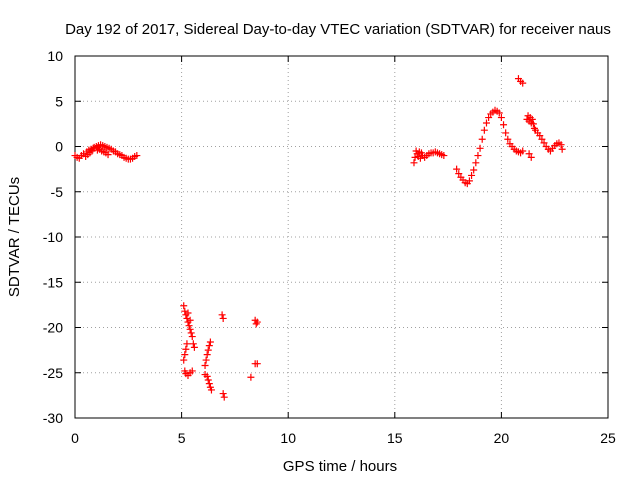 The height and width of the screenshot is (480, 640). What do you see at coordinates (75, 438) in the screenshot?
I see `x-tick-label: 0` at bounding box center [75, 438].